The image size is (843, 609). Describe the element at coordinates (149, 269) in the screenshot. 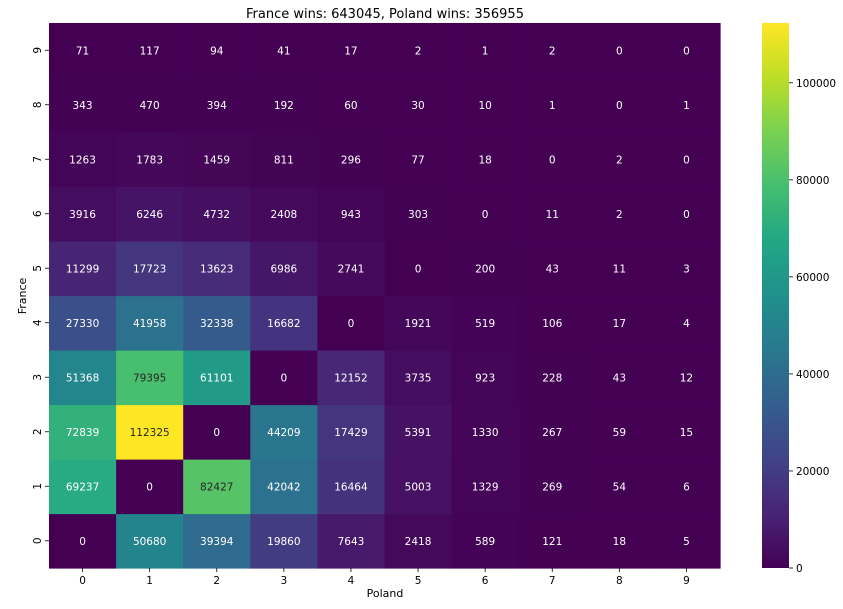

I see `cell-value-label: 17723` at that location.